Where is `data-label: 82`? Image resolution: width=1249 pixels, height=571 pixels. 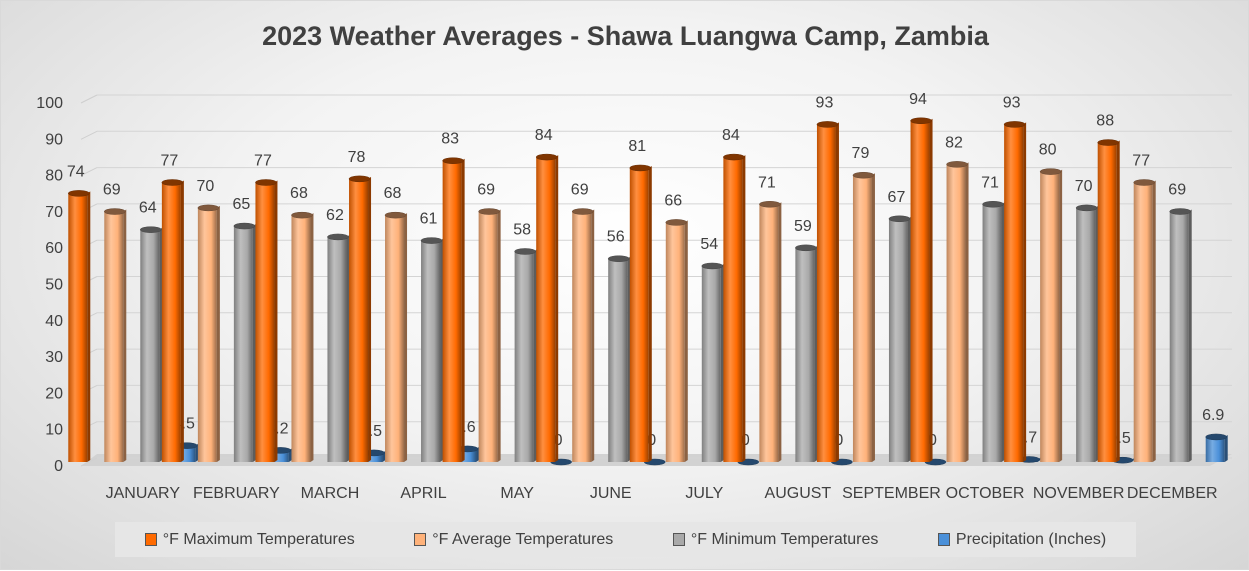
data-label: 82 is located at coordinates (954, 142).